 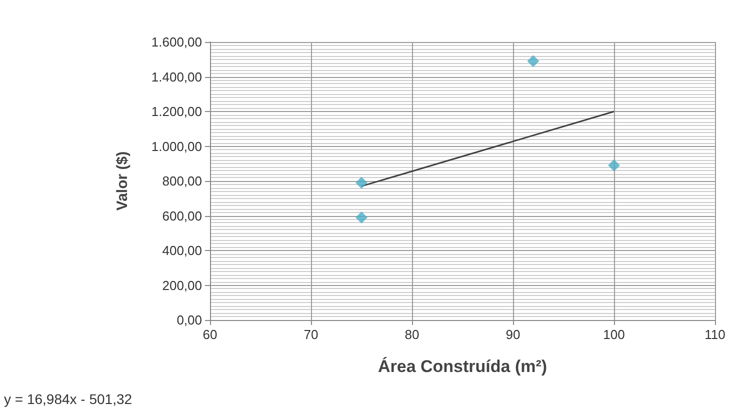 I want to click on y-tick-label: 1.600,00, so click(x=176, y=42).